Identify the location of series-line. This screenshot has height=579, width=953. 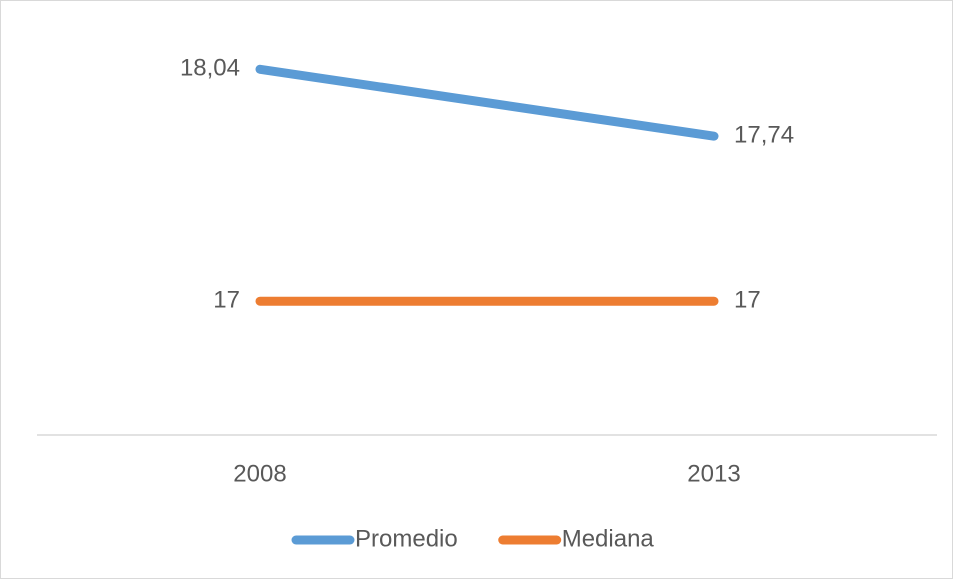
(487, 102).